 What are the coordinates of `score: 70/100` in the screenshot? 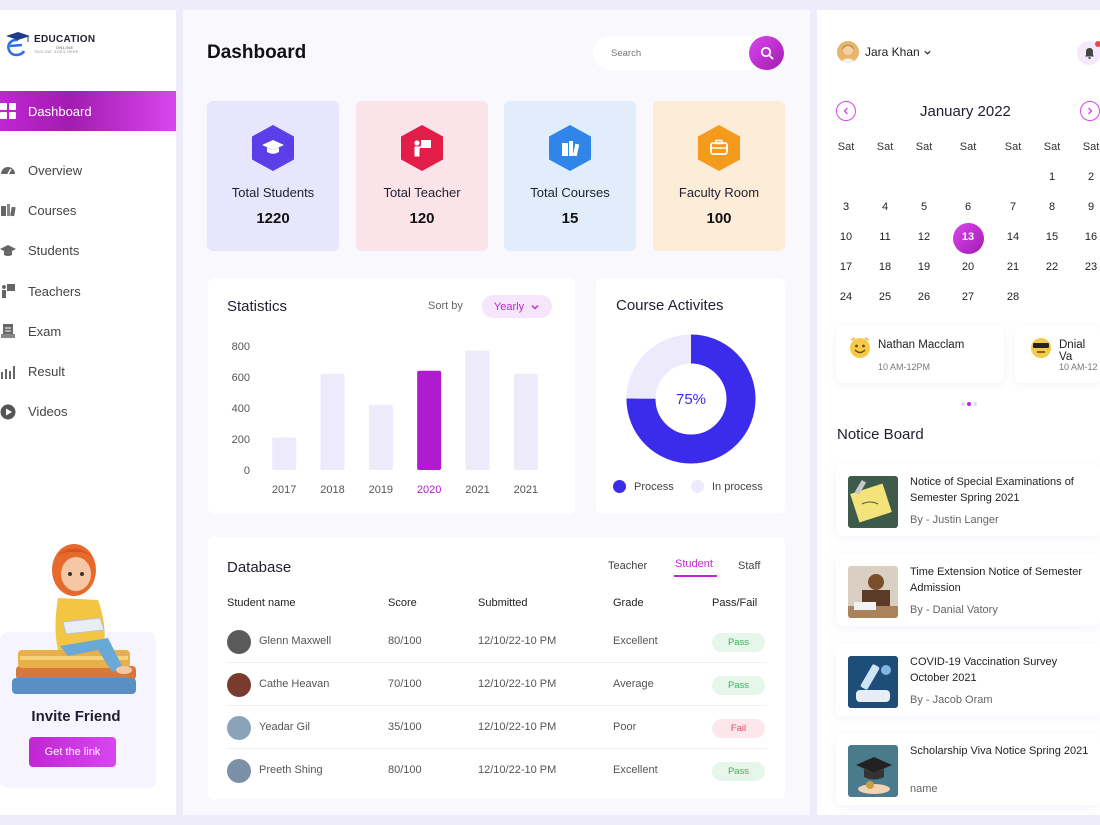 It's located at (405, 684).